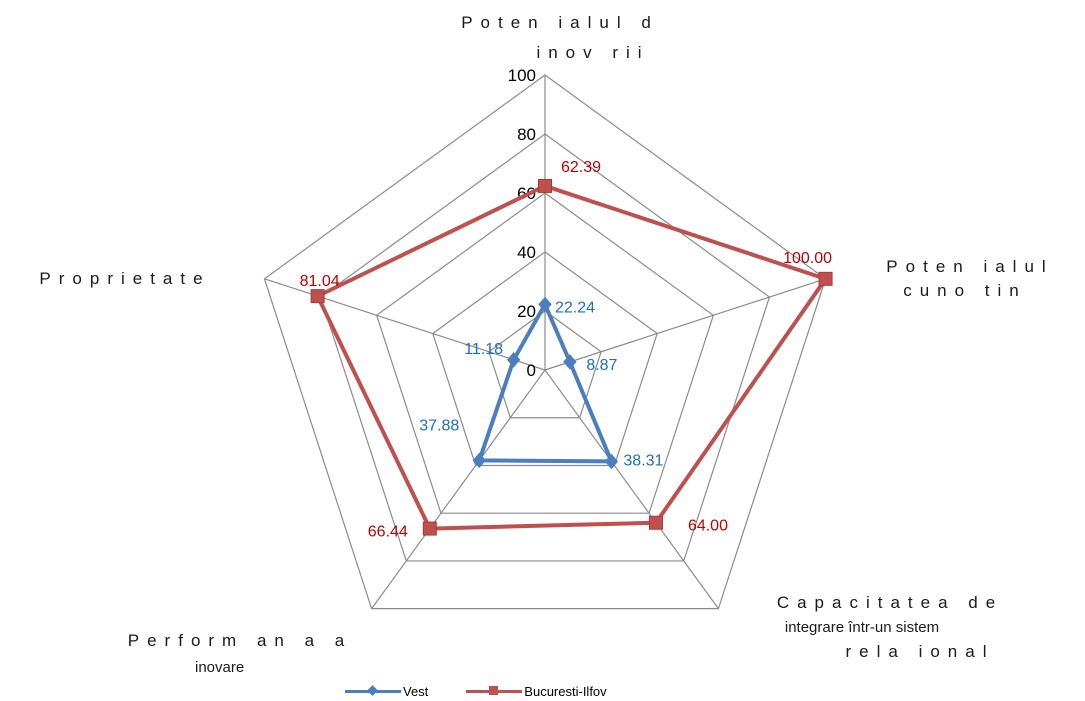 The width and height of the screenshot is (1085, 701). I want to click on legend: Vest Bucuresti-Ilfov, so click(495, 691).